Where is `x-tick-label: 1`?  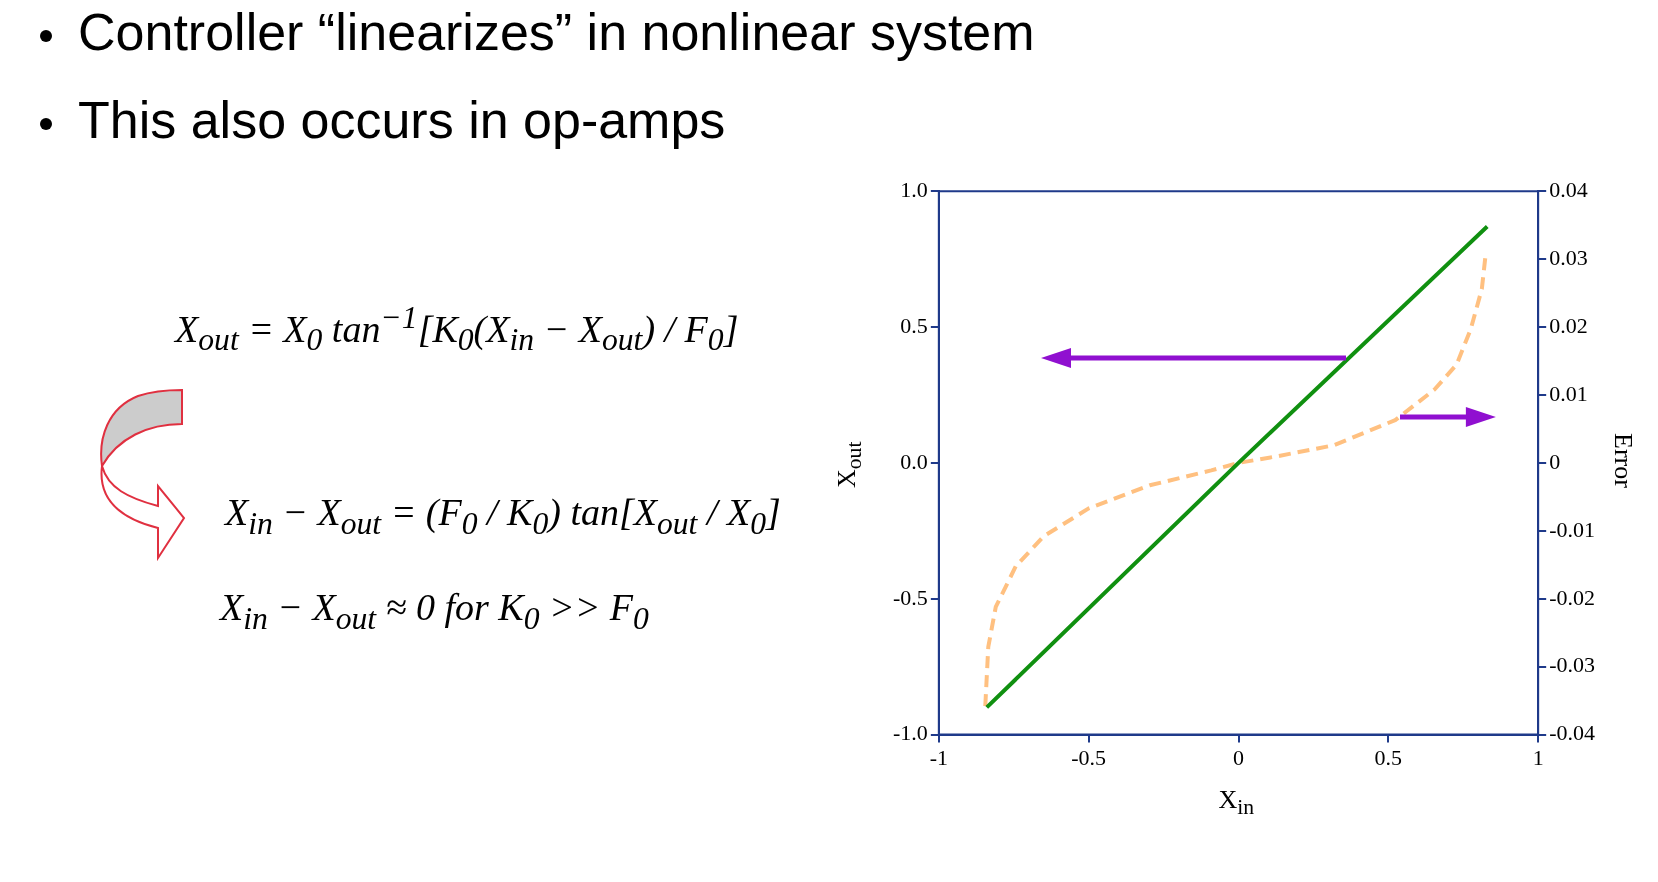
x-tick-label: 1 is located at coordinates (1538, 757).